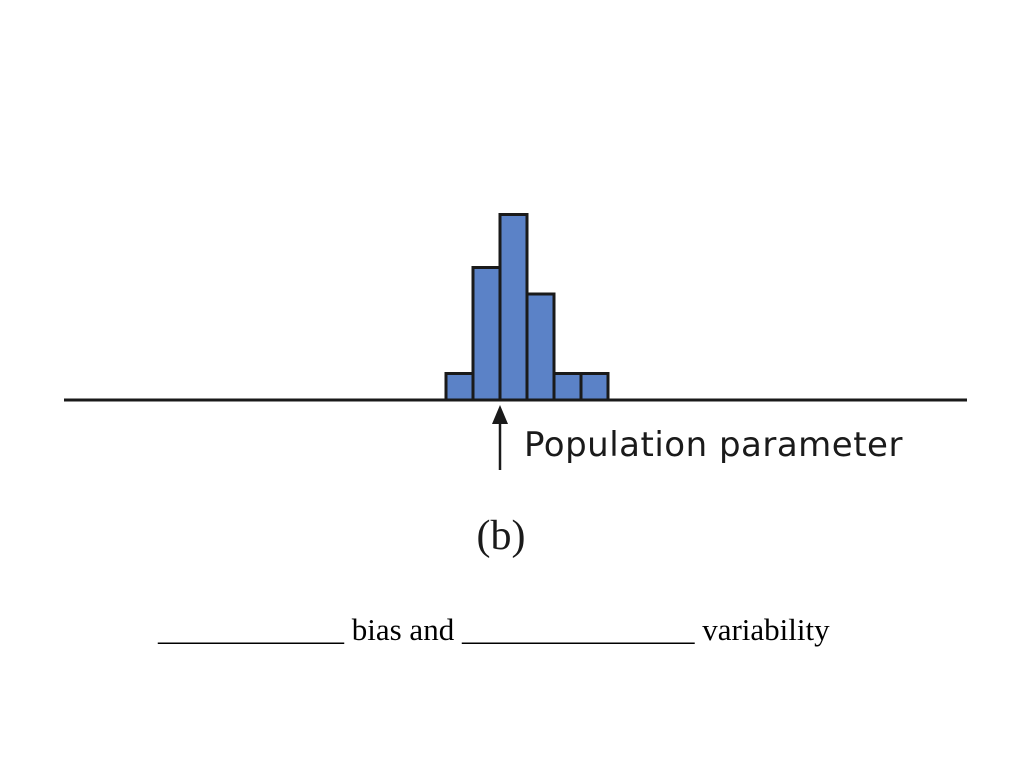  What do you see at coordinates (500, 437) in the screenshot?
I see `parameter-arrow-icon` at bounding box center [500, 437].